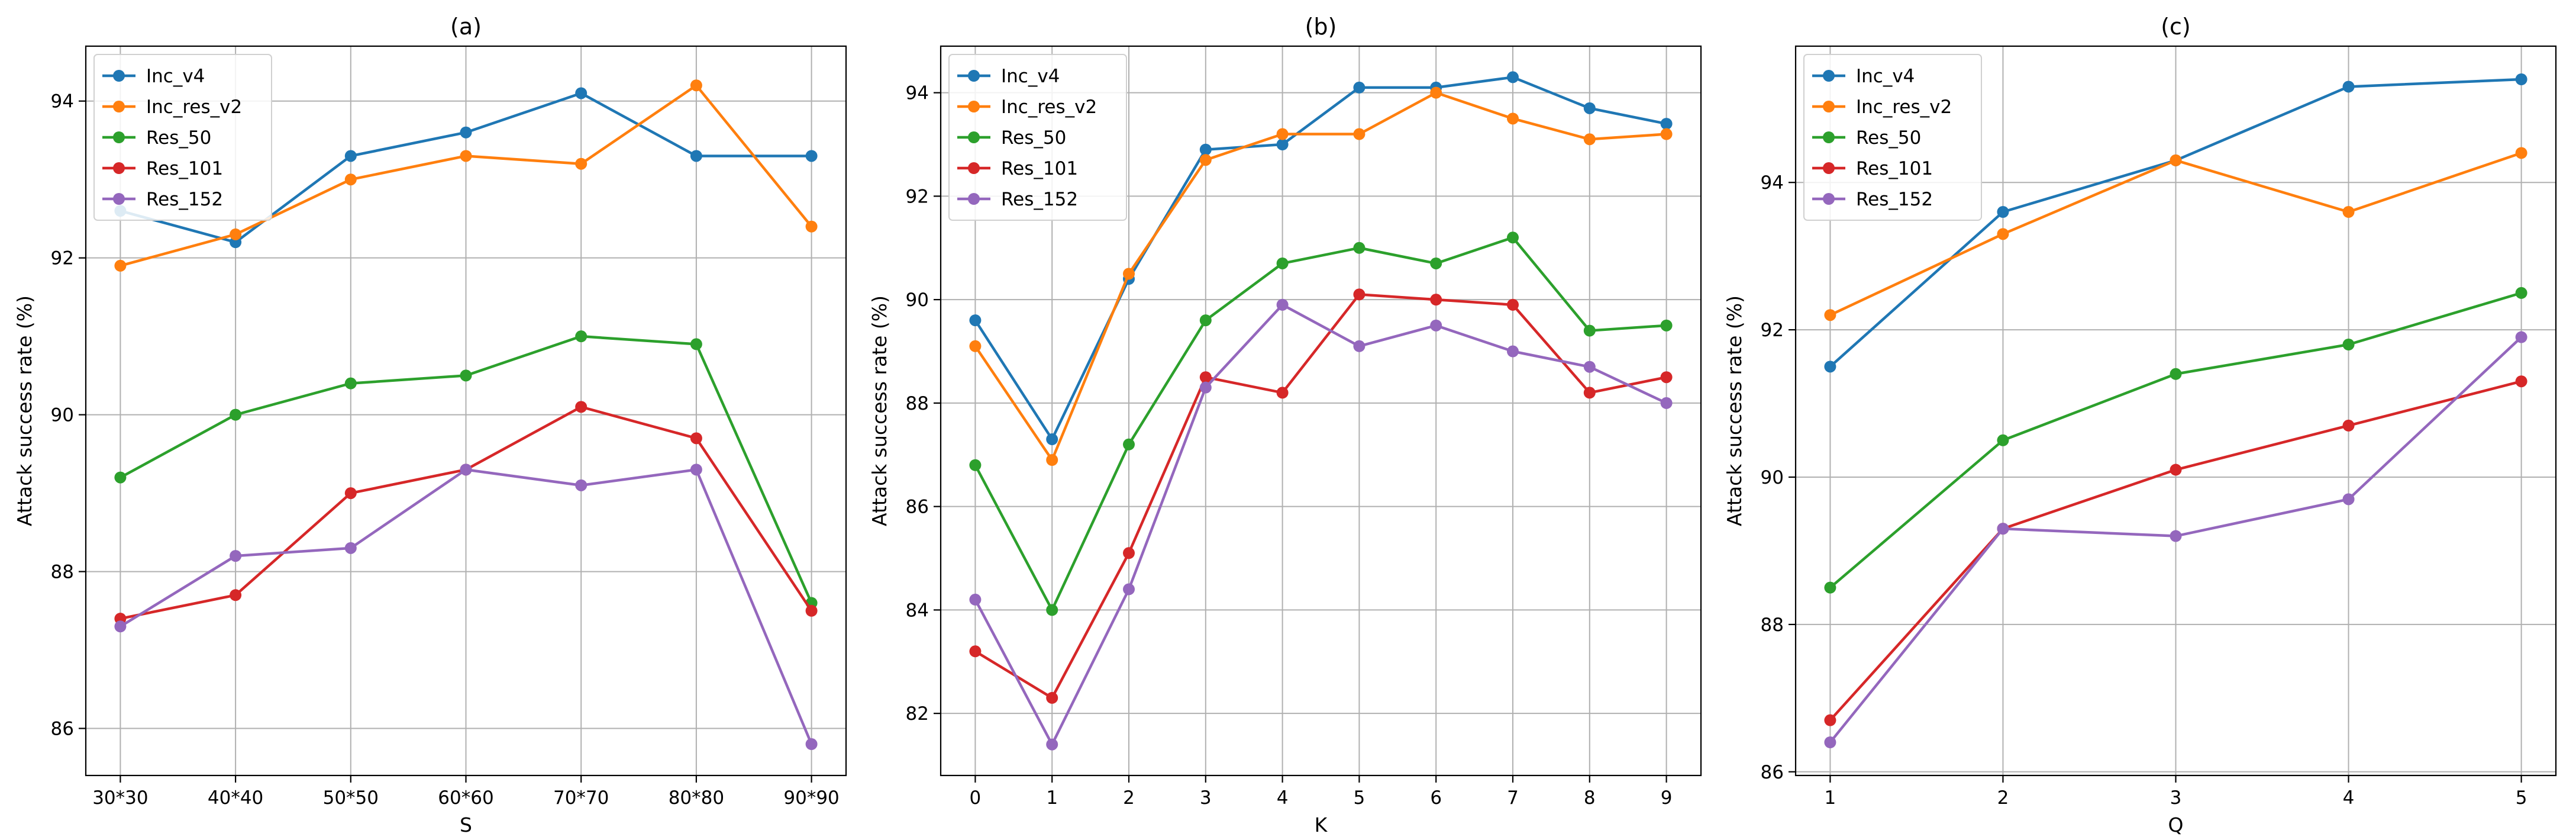 The width and height of the screenshot is (2576, 840). I want to click on x-tick-label: 8, so click(1590, 798).